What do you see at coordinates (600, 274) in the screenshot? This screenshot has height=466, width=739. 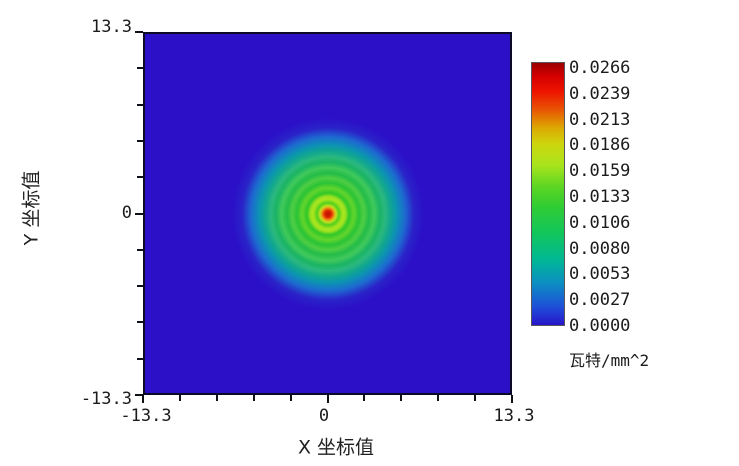 I see `colorbar-tick-label: 0.0053` at bounding box center [600, 274].